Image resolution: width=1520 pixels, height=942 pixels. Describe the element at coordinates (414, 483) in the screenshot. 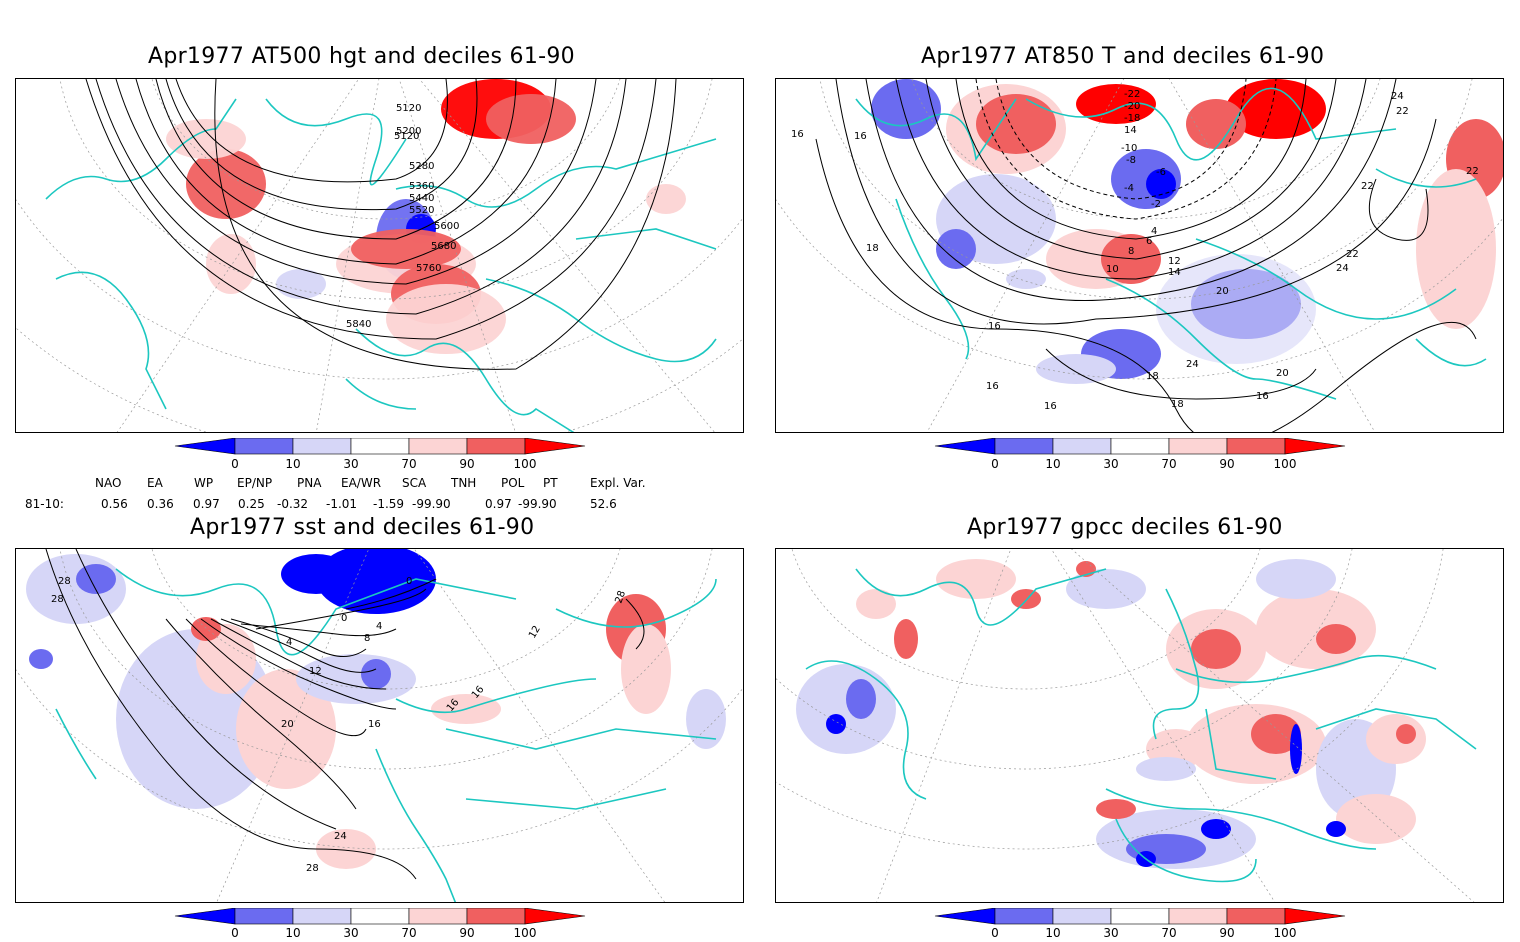

I see `index-header: SCA` at that location.